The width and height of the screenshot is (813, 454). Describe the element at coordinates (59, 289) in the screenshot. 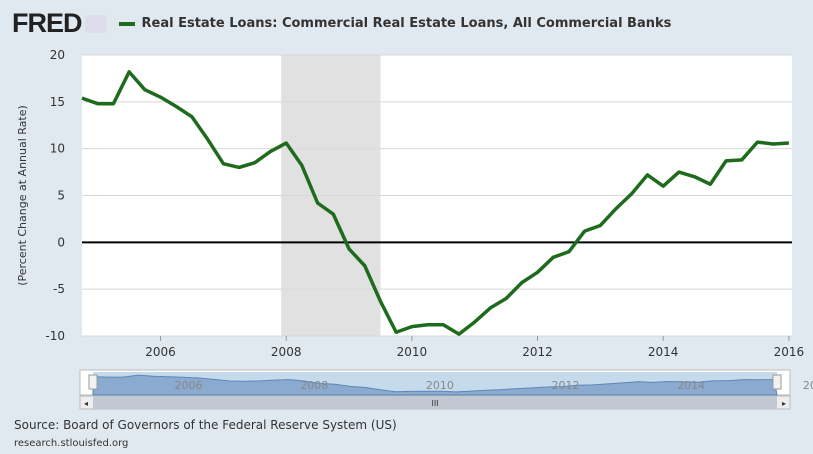

I see `y-tick-label: -5` at that location.